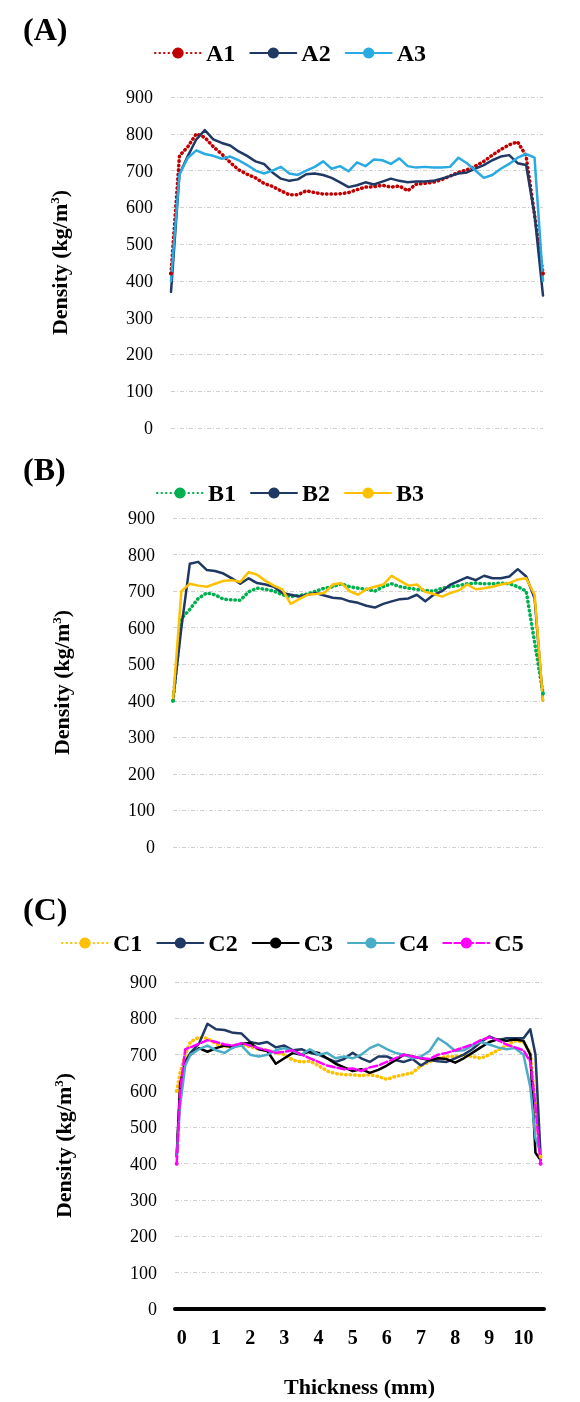  What do you see at coordinates (316, 493) in the screenshot?
I see `legend-label: B2` at bounding box center [316, 493].